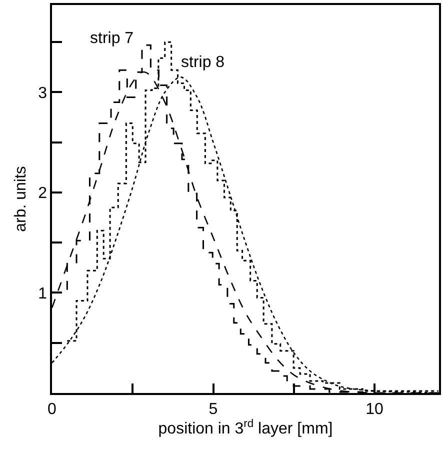 Image resolution: width=443 pixels, height=455 pixels. I want to click on series-label: strip 7, so click(112, 38).